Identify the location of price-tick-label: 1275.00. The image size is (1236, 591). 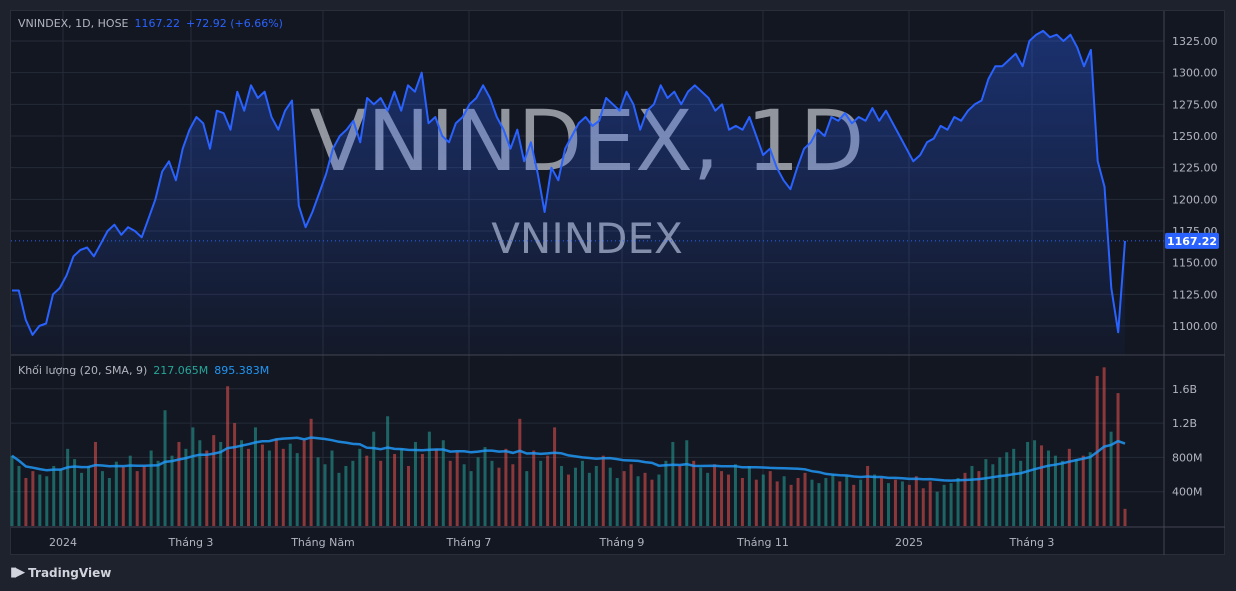
(1195, 104).